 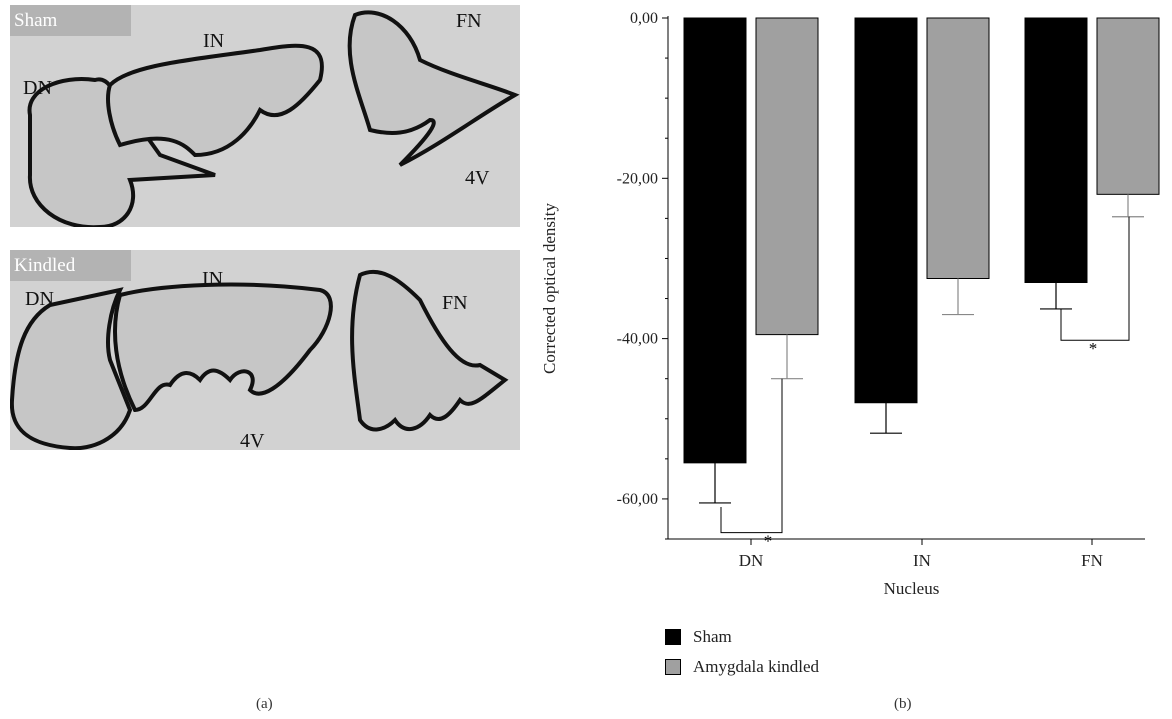 I want to click on kindled-tag: Kindled, so click(x=70, y=265).